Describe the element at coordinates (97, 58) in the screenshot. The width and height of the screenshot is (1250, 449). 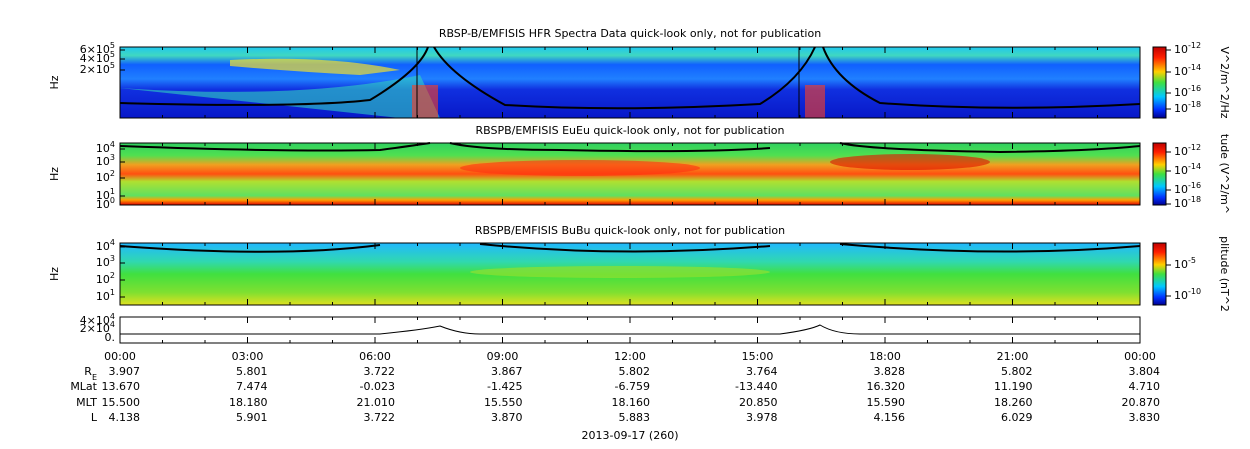
I see `y-tick-label: 4×10⁵` at that location.